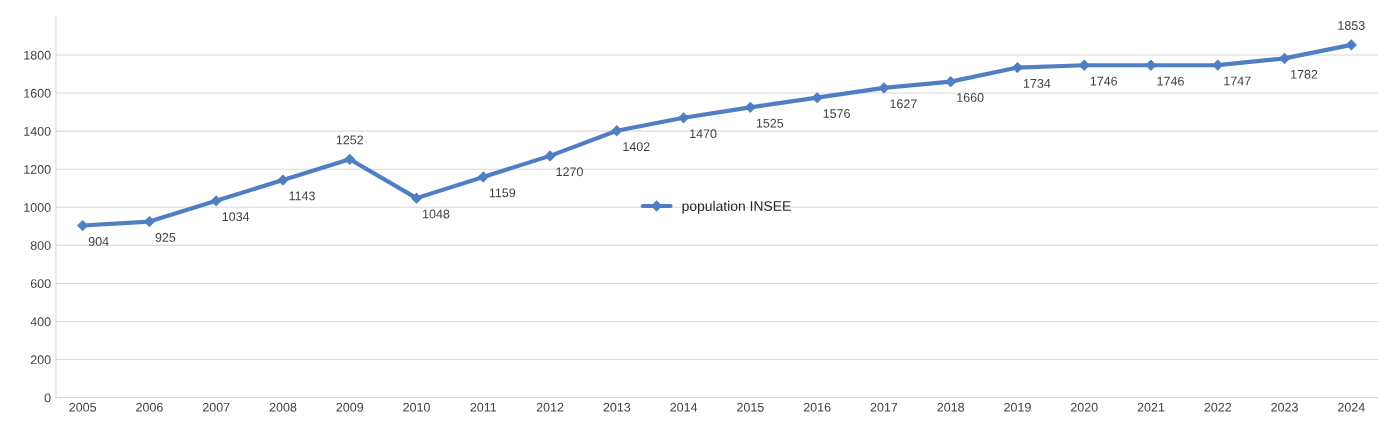 The image size is (1399, 423). Describe the element at coordinates (149, 407) in the screenshot. I see `x-tick-label: 2006` at that location.